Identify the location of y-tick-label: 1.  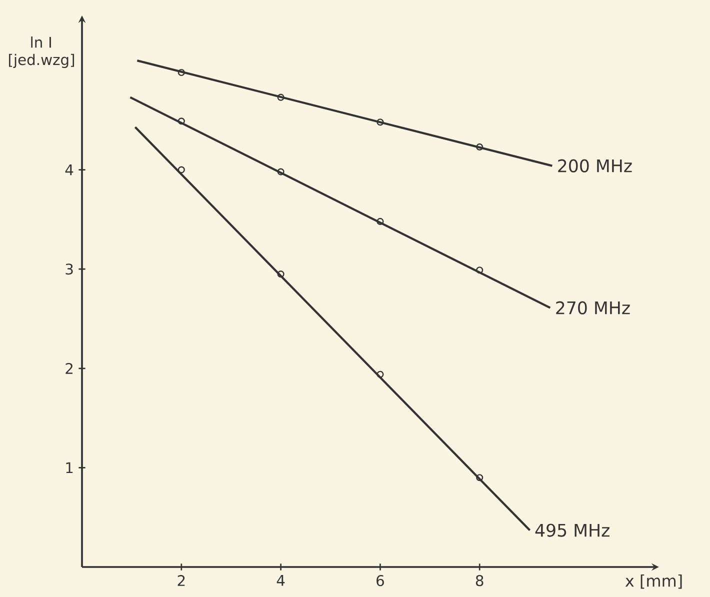
(69, 468).